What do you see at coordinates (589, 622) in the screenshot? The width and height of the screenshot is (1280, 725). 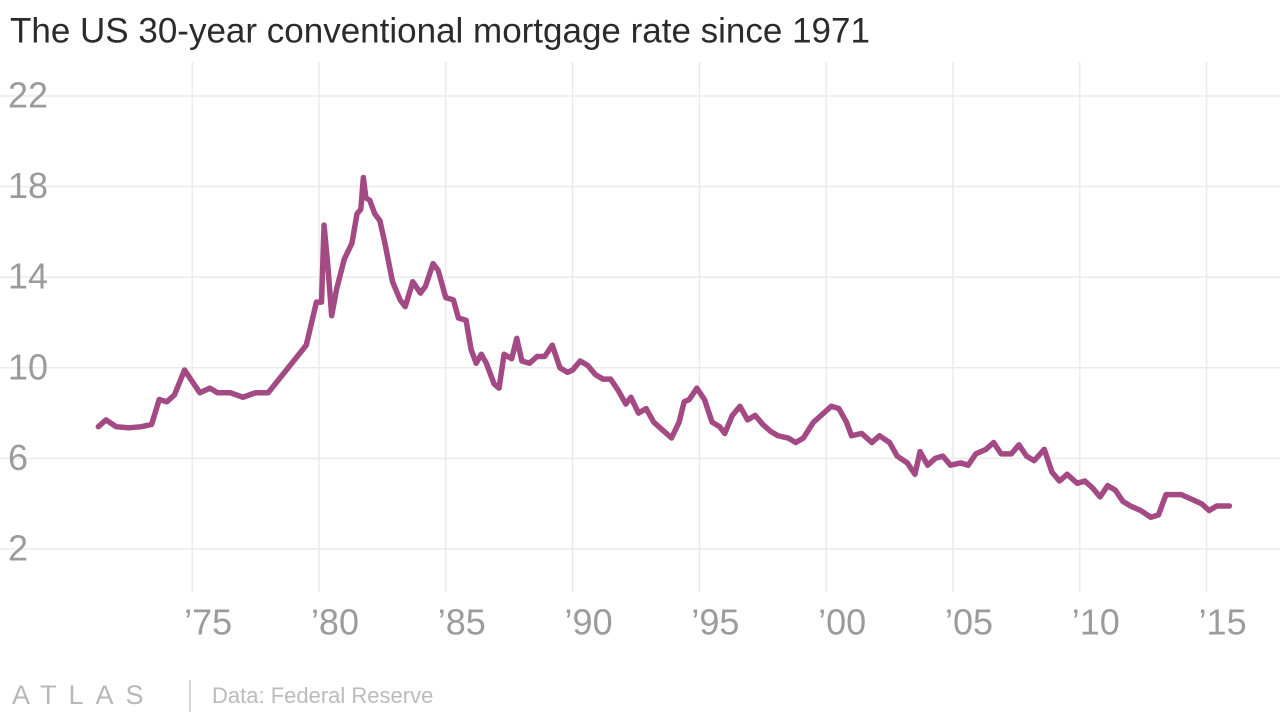 I see `x-tick-label: ’90` at bounding box center [589, 622].